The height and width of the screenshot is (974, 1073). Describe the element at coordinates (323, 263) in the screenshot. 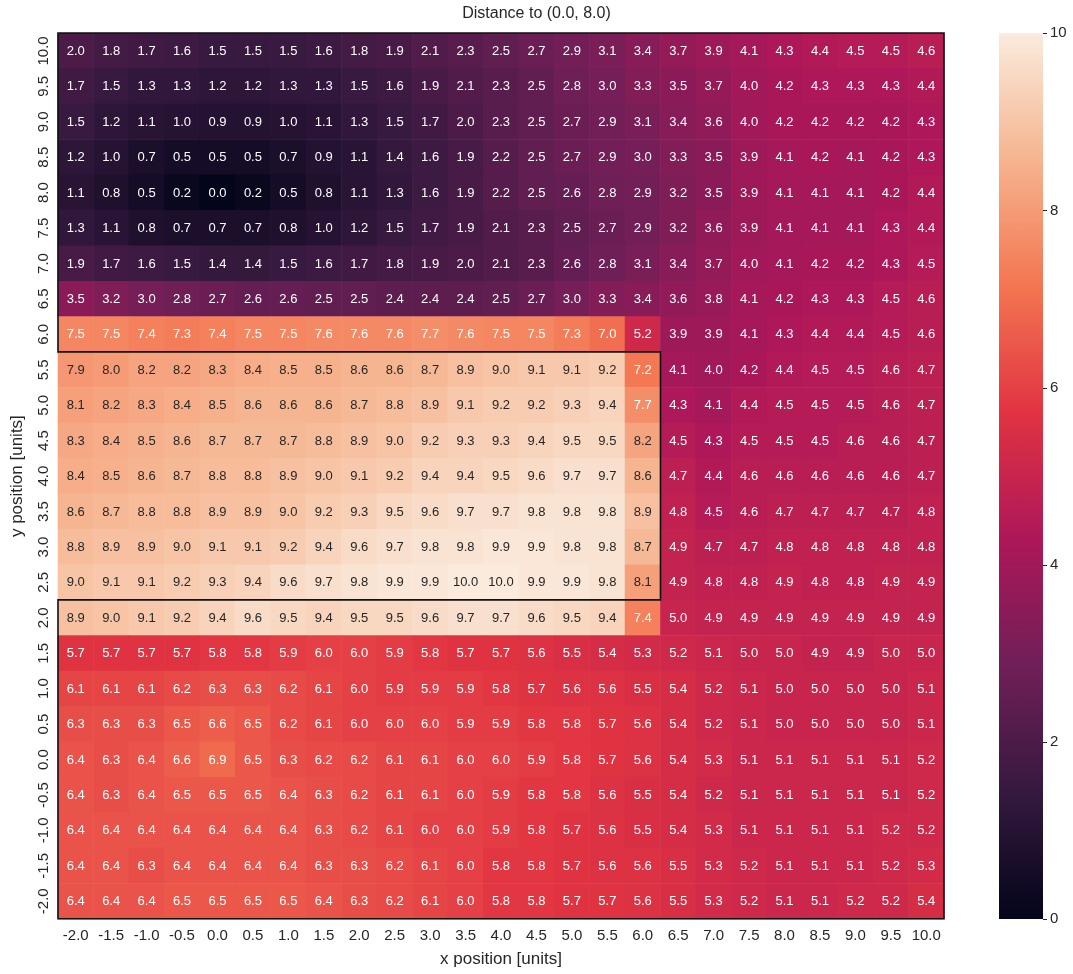

I see `data-label: 1.6` at that location.